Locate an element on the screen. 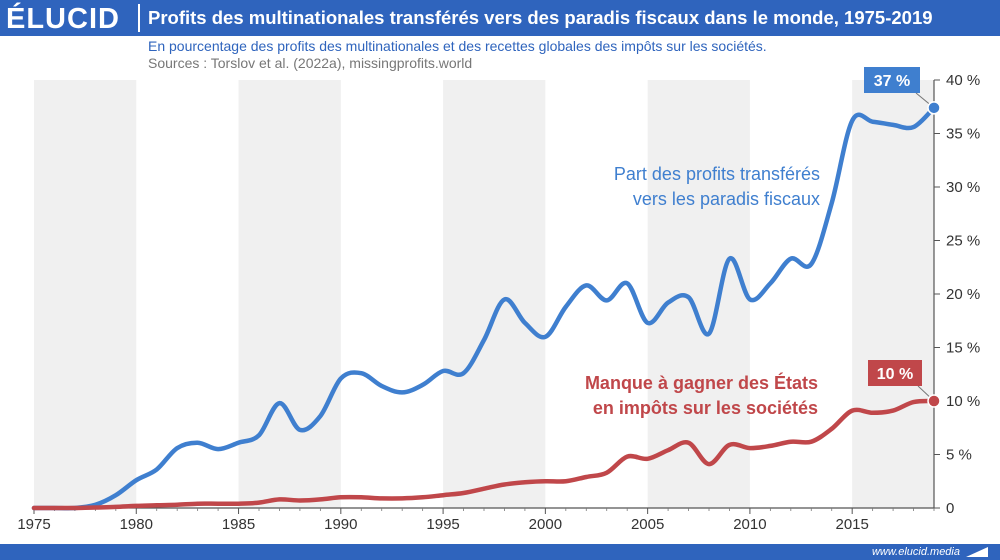 The height and width of the screenshot is (560, 1000). end-value-label: 37 % is located at coordinates (892, 81).